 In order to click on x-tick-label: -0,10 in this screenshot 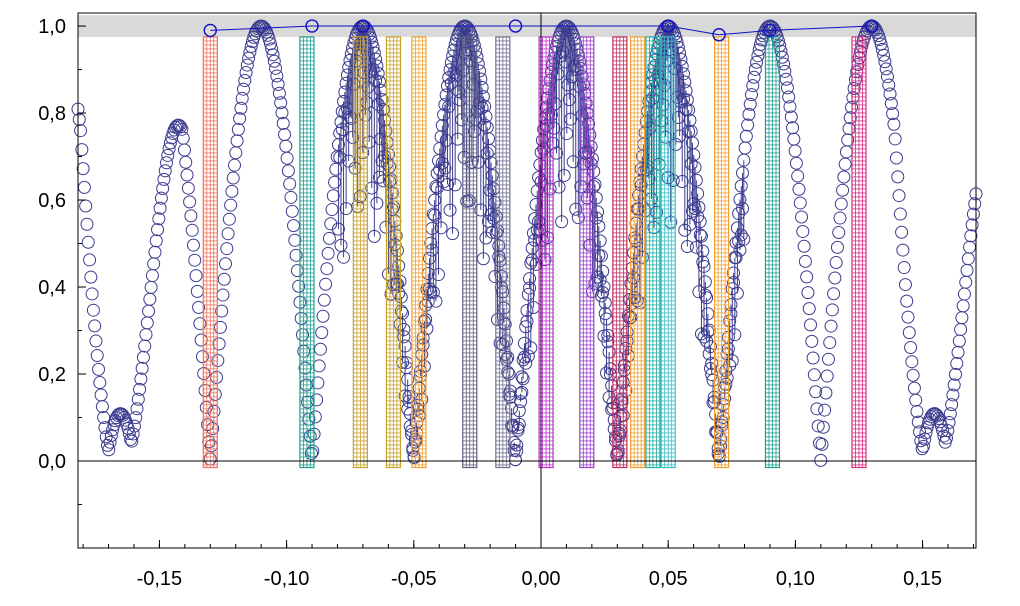, I will do `click(287, 579)`.